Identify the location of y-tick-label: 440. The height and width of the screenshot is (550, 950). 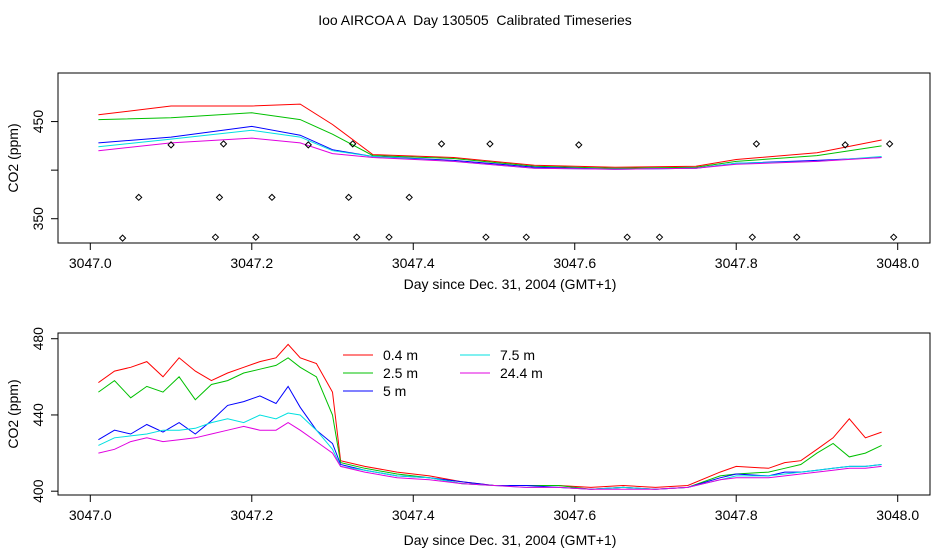
(38, 415).